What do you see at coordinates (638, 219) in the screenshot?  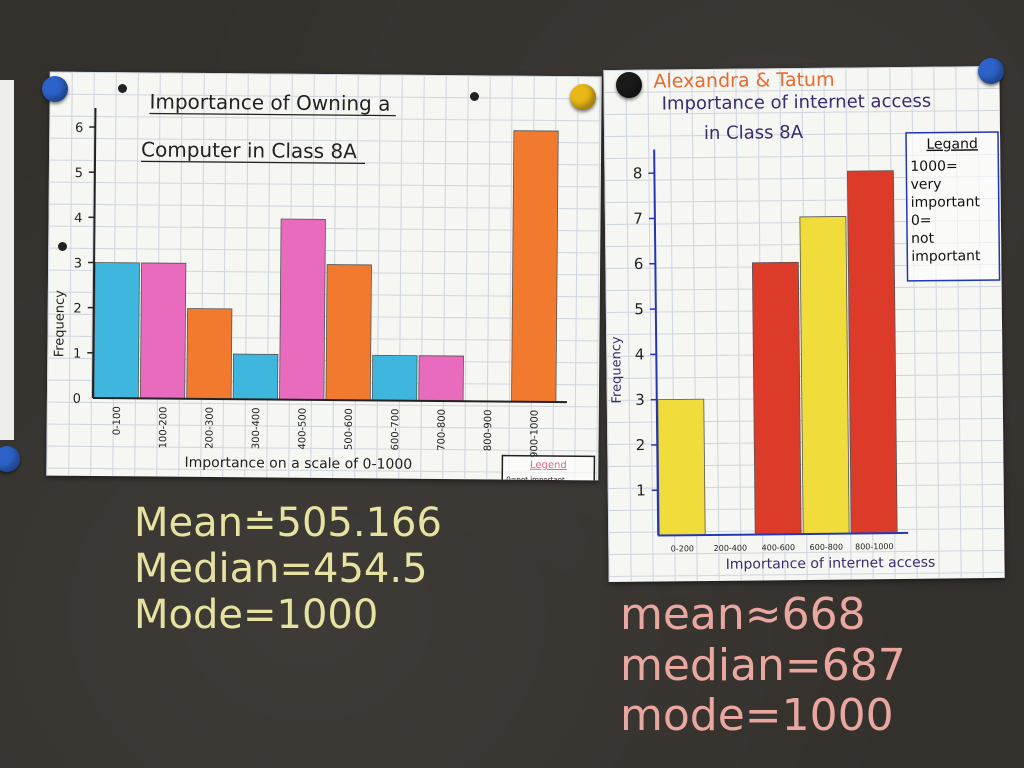 I see `y-tick-label: 7` at bounding box center [638, 219].